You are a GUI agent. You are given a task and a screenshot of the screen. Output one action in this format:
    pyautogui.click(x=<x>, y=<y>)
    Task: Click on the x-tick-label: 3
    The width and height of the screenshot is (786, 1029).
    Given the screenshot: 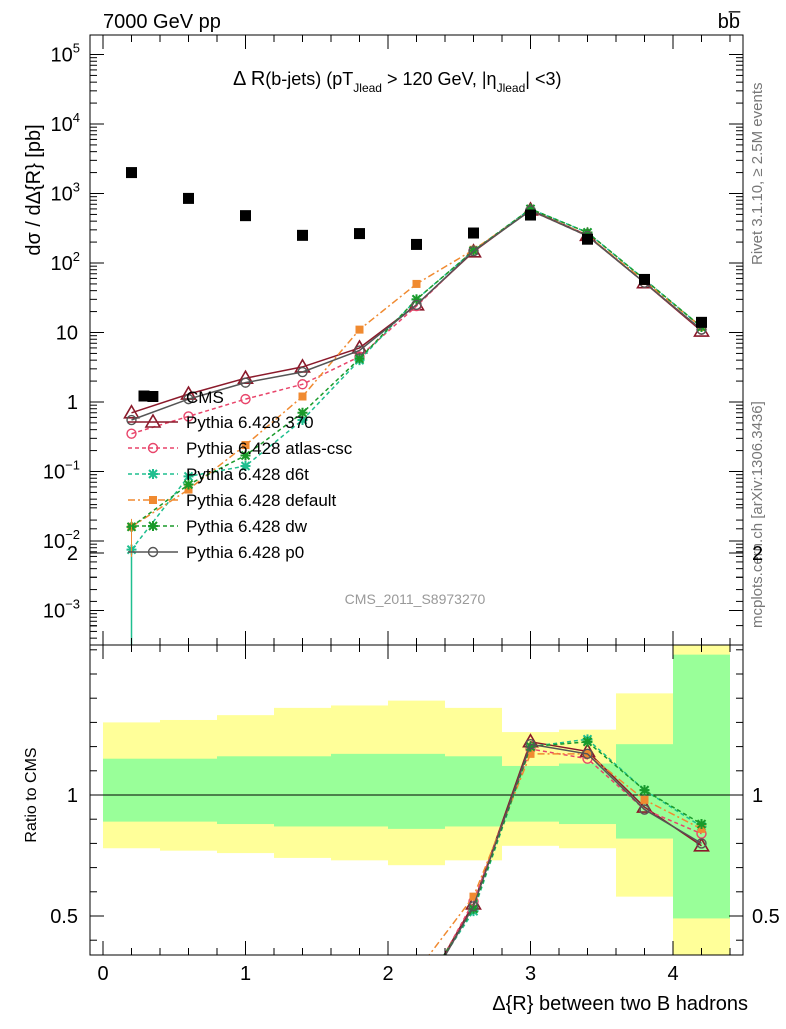 What is the action you would take?
    pyautogui.click(x=530, y=974)
    